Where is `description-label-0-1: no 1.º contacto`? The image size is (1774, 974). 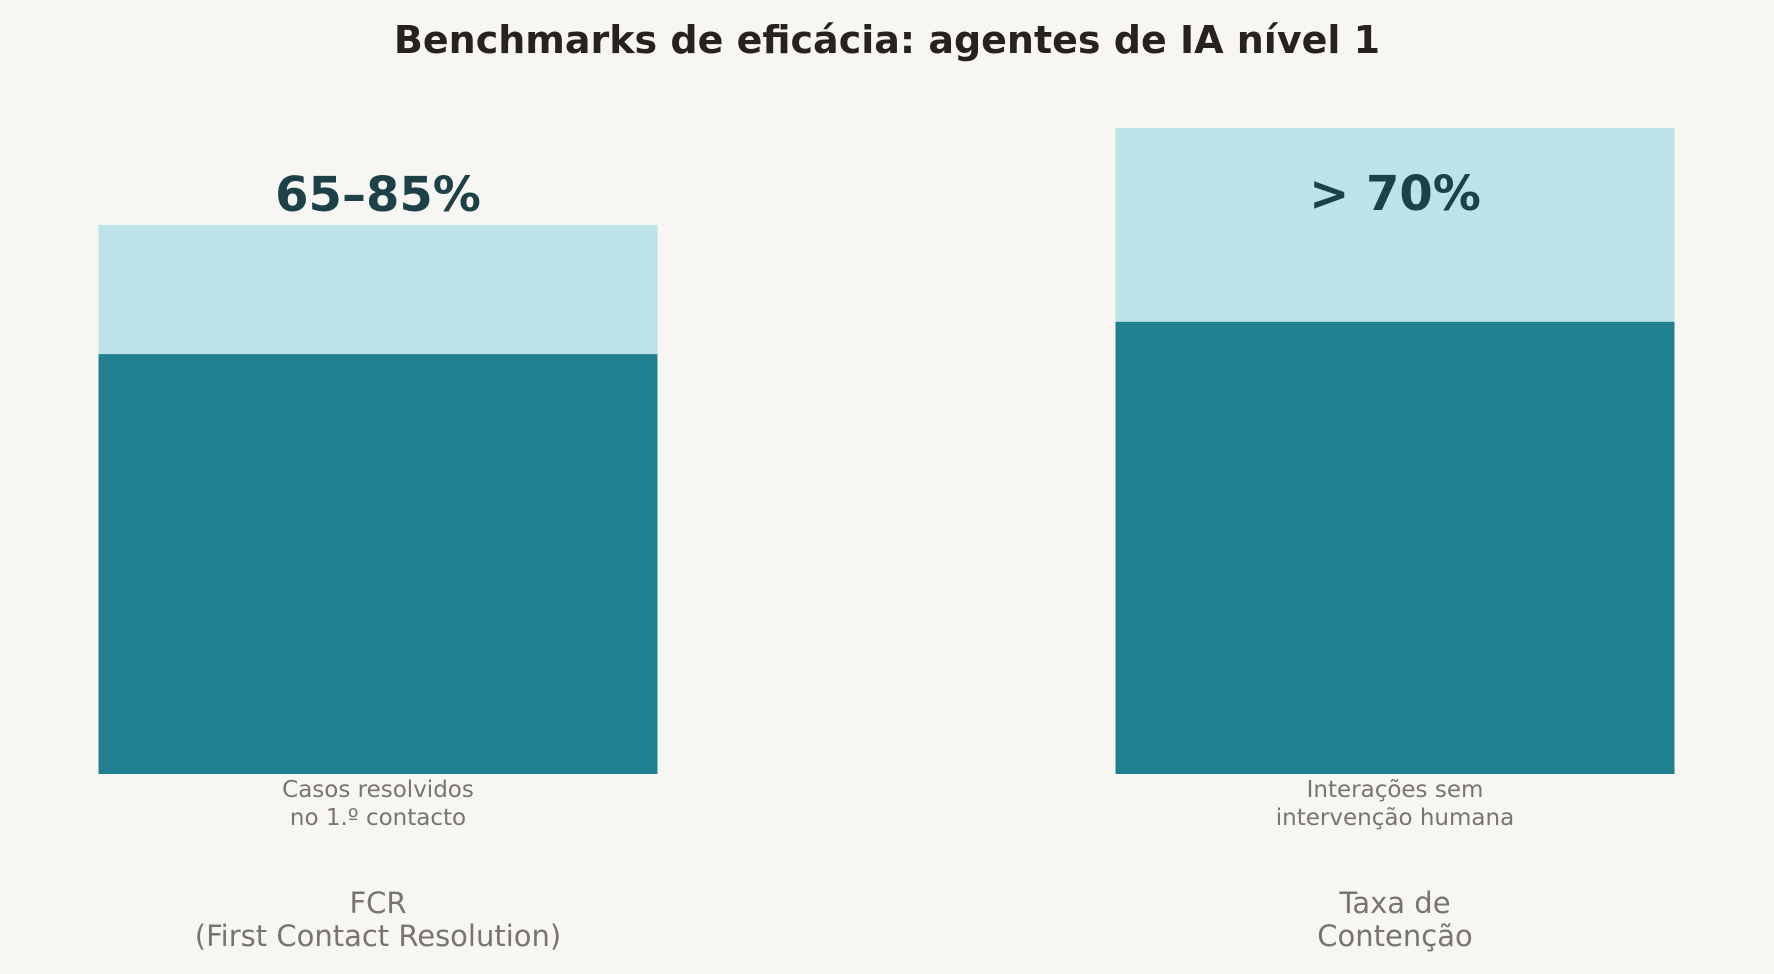 description-label-0-1: no 1.º contacto is located at coordinates (378, 818).